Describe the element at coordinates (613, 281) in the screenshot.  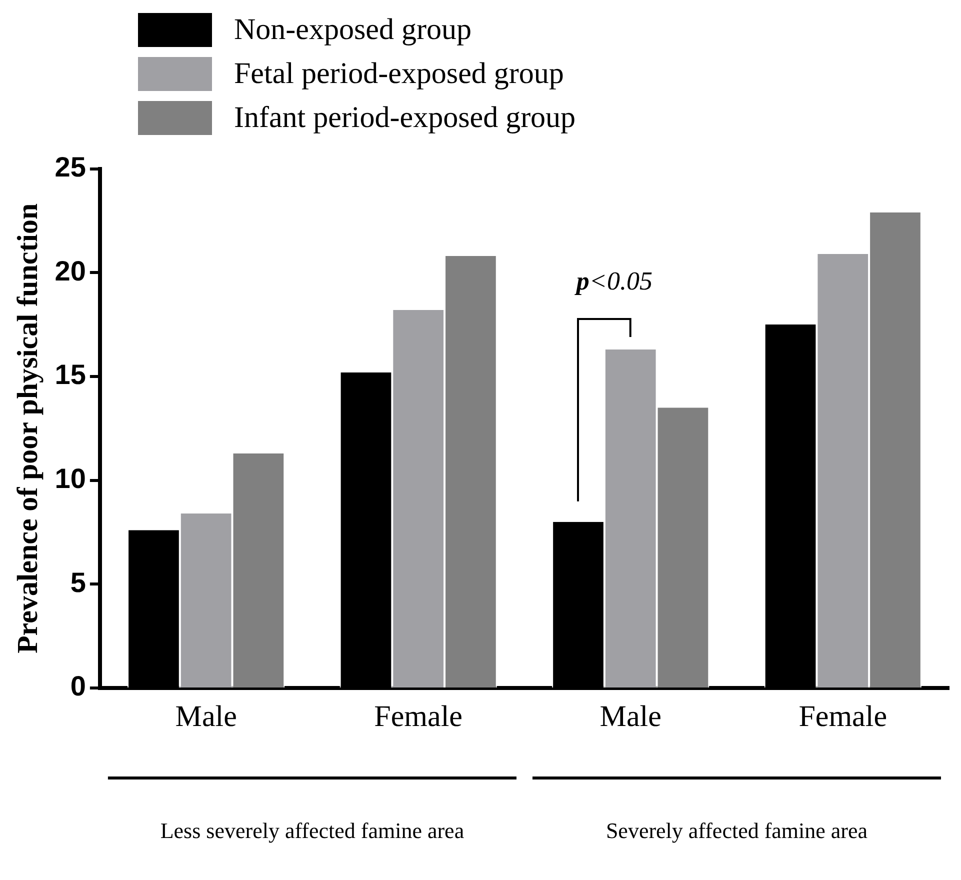
I see `annotation: p<0.05` at that location.